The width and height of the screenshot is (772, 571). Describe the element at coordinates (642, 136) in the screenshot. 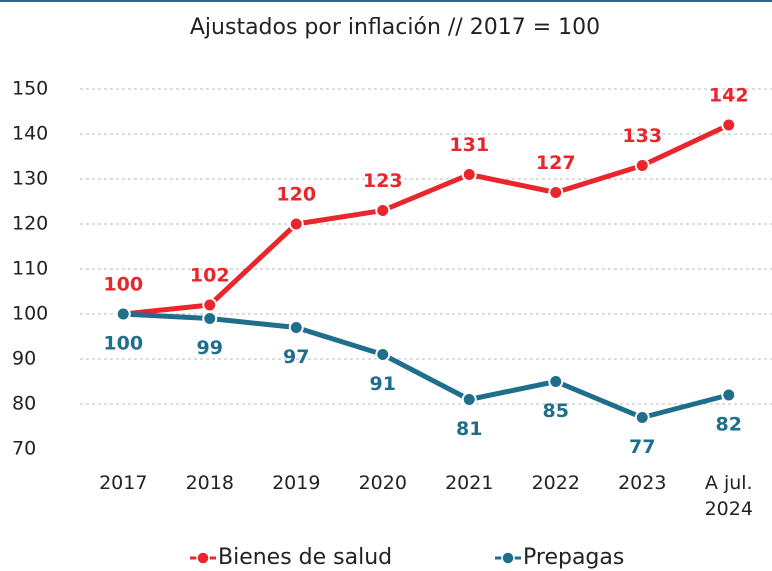

I see `data-label: 133` at that location.